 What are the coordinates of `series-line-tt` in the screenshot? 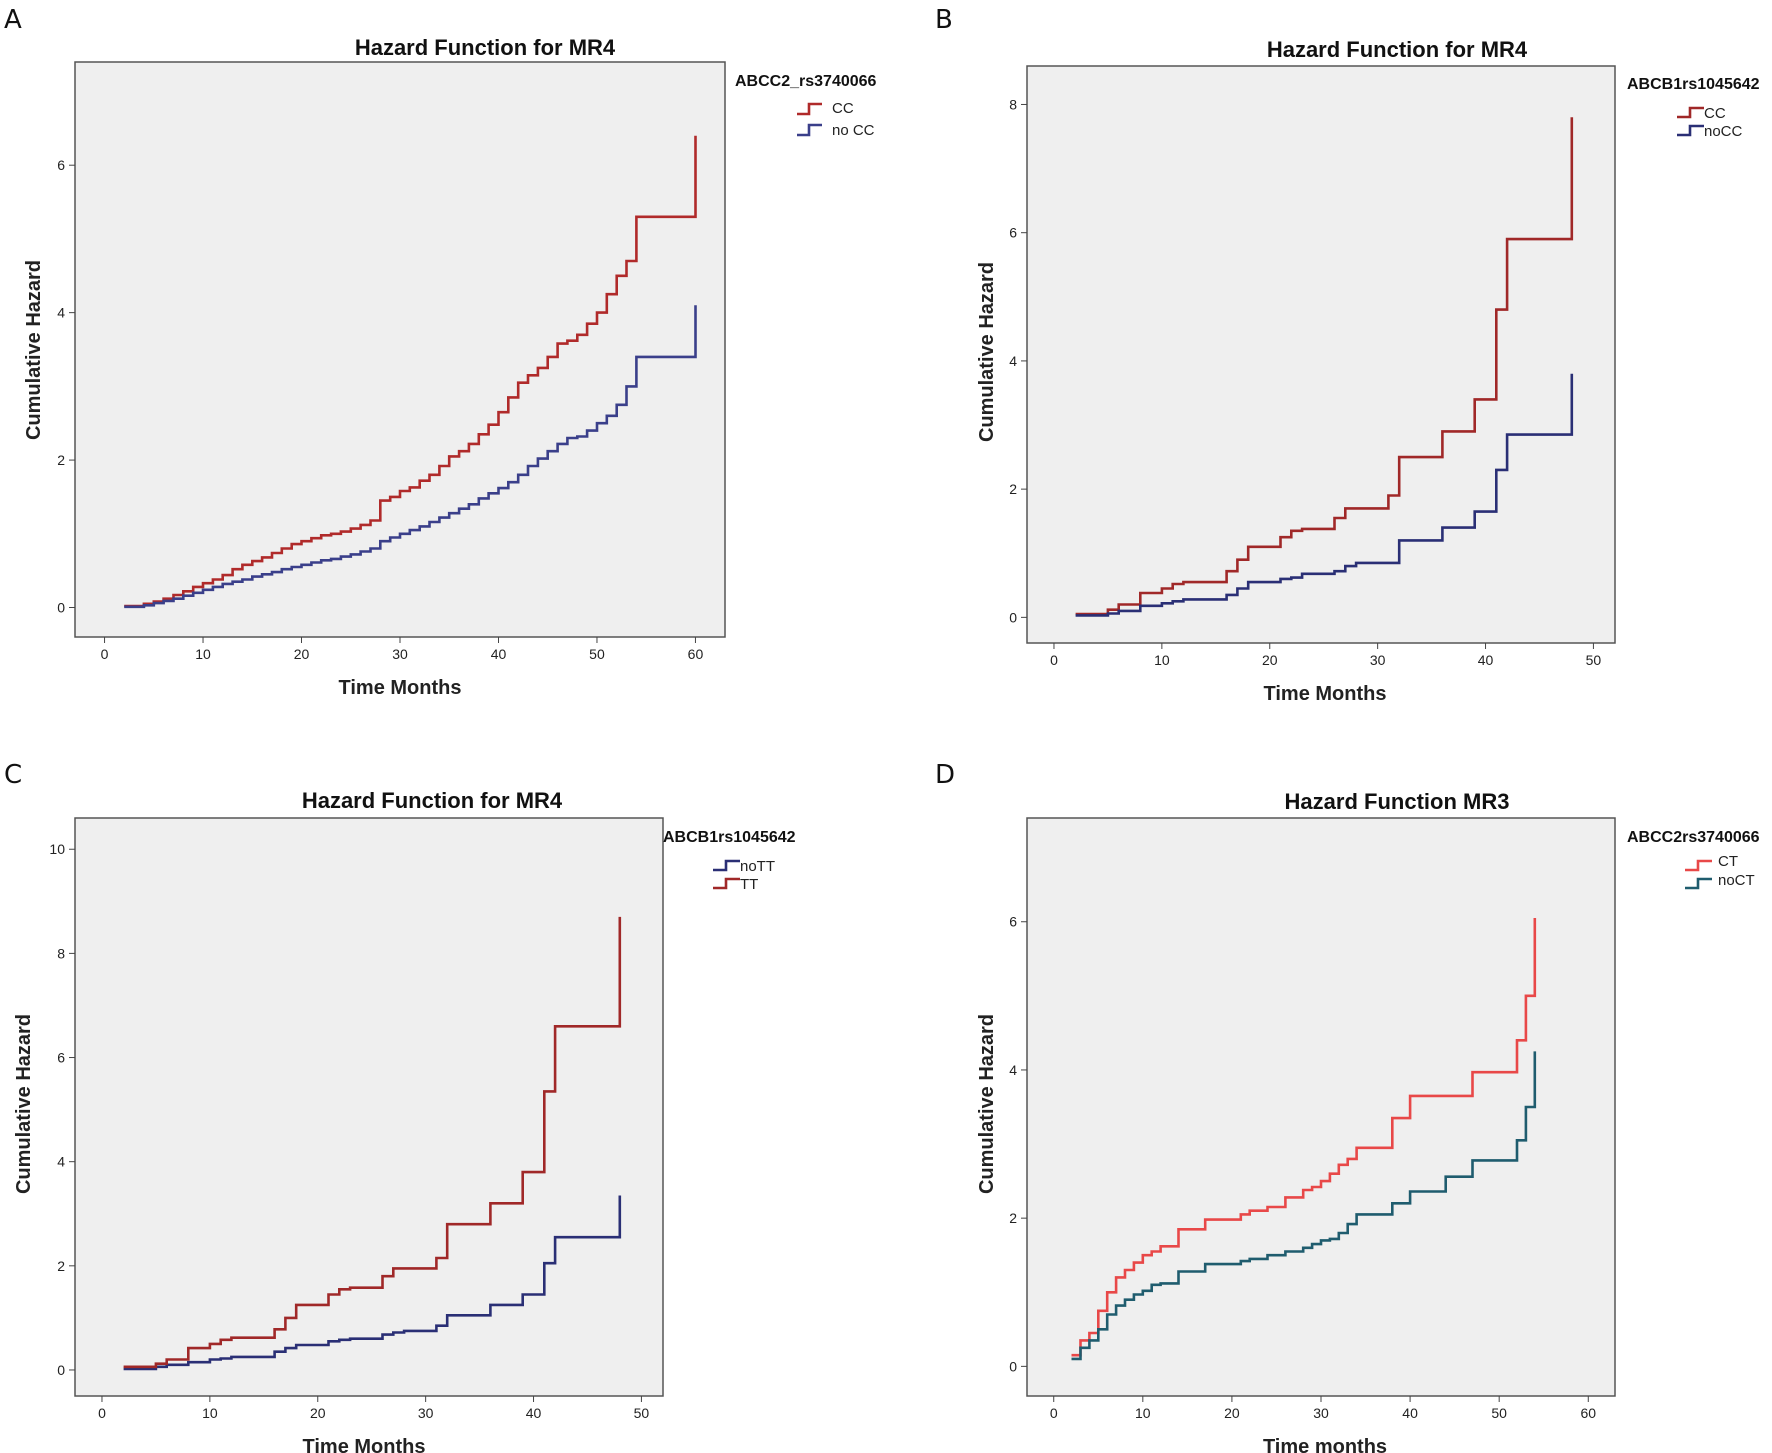 It's located at (372, 1142).